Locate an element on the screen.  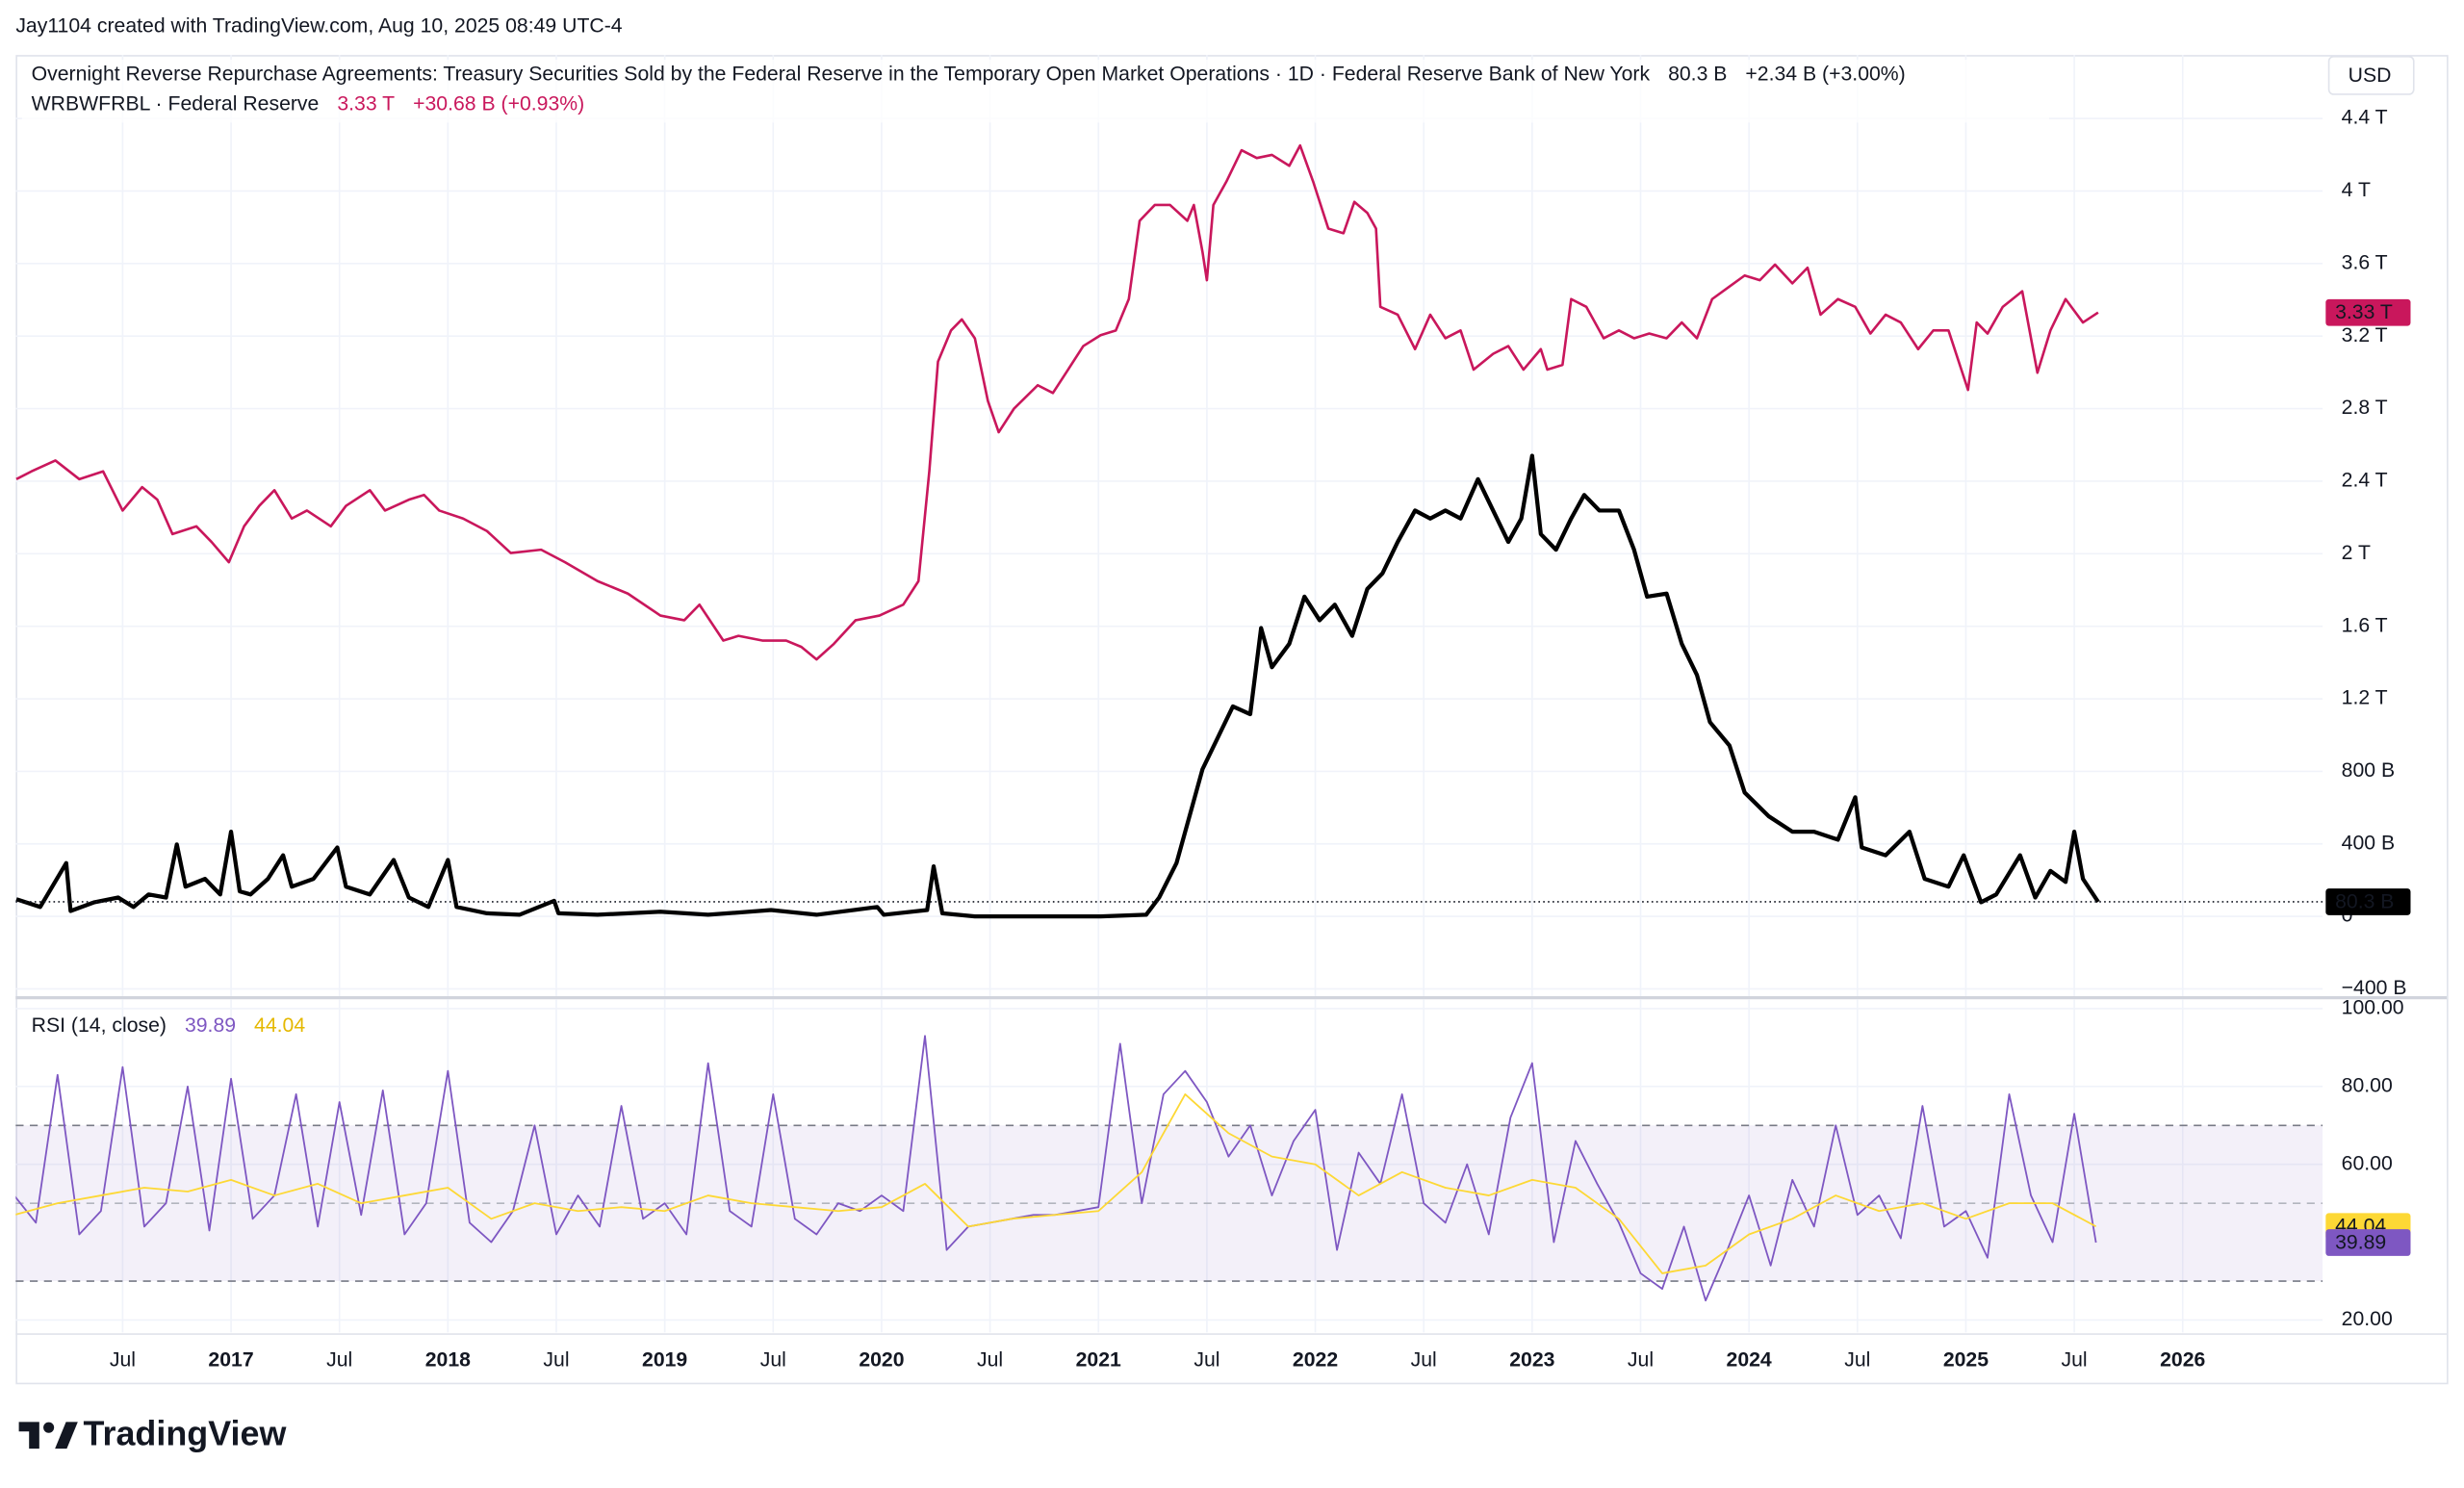
x-tick-label: 2021 is located at coordinates (1098, 1360).